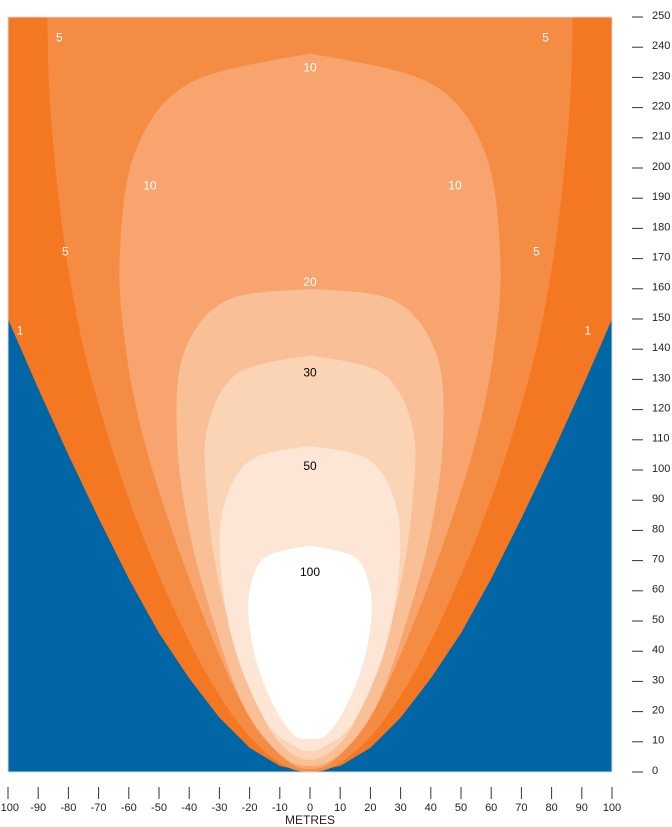 This screenshot has height=827, width=672. I want to click on y-tick-label: 130, so click(661, 378).